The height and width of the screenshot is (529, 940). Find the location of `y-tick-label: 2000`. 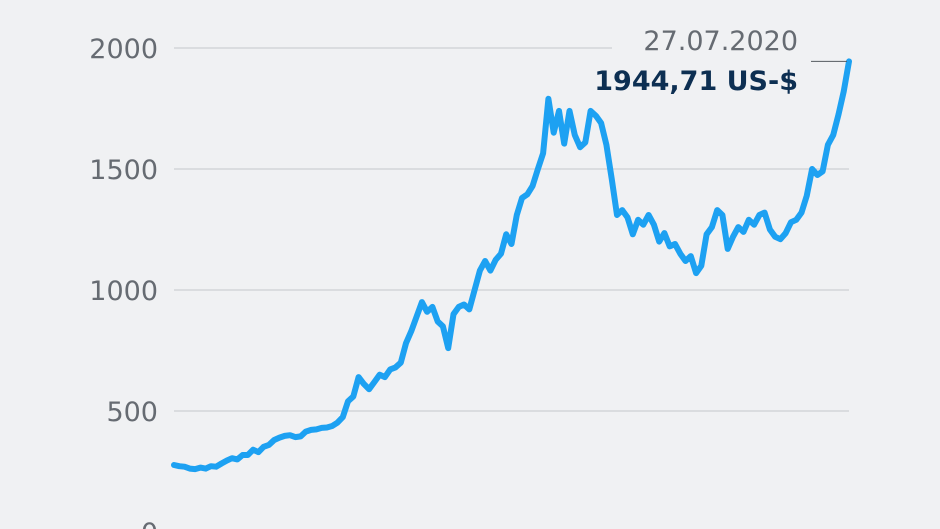

y-tick-label: 2000 is located at coordinates (123, 49).